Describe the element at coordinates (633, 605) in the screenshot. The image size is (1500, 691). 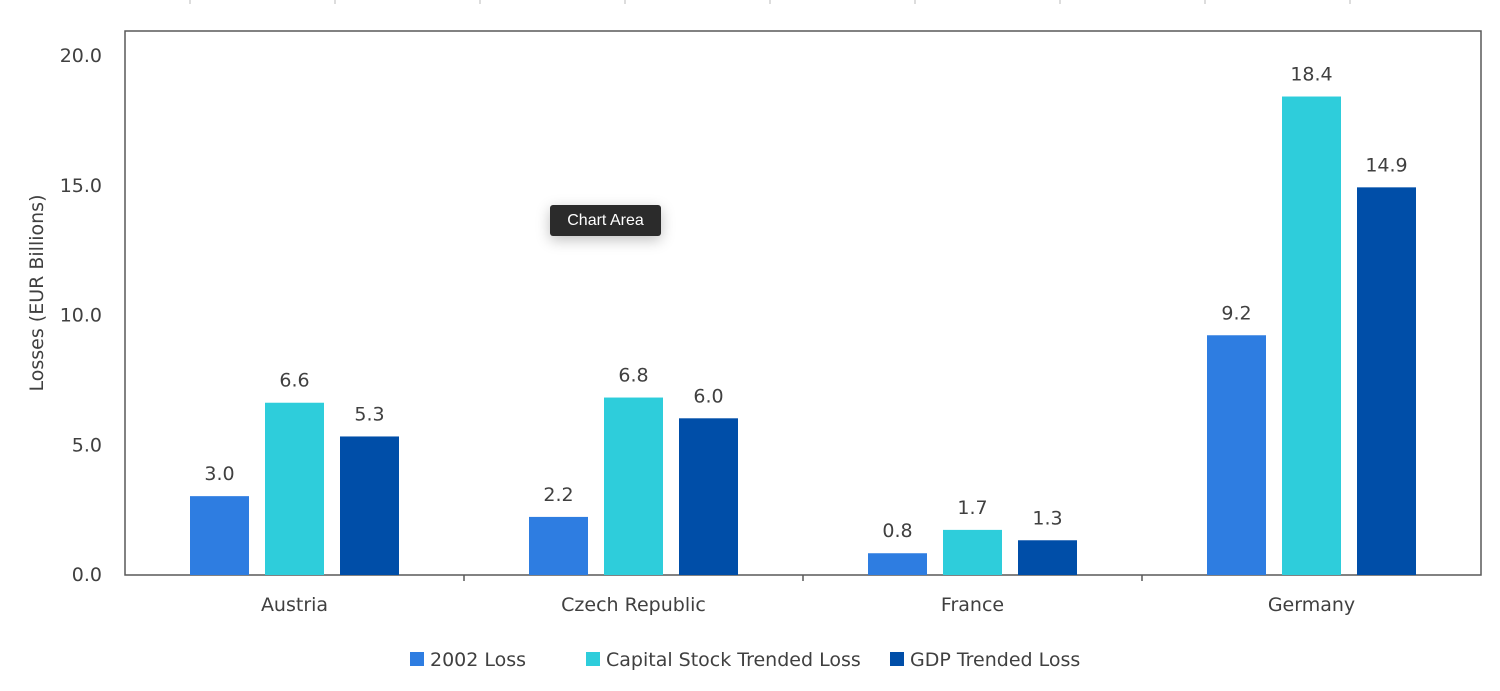
I see `x-tick-label: Czech Republic` at that location.